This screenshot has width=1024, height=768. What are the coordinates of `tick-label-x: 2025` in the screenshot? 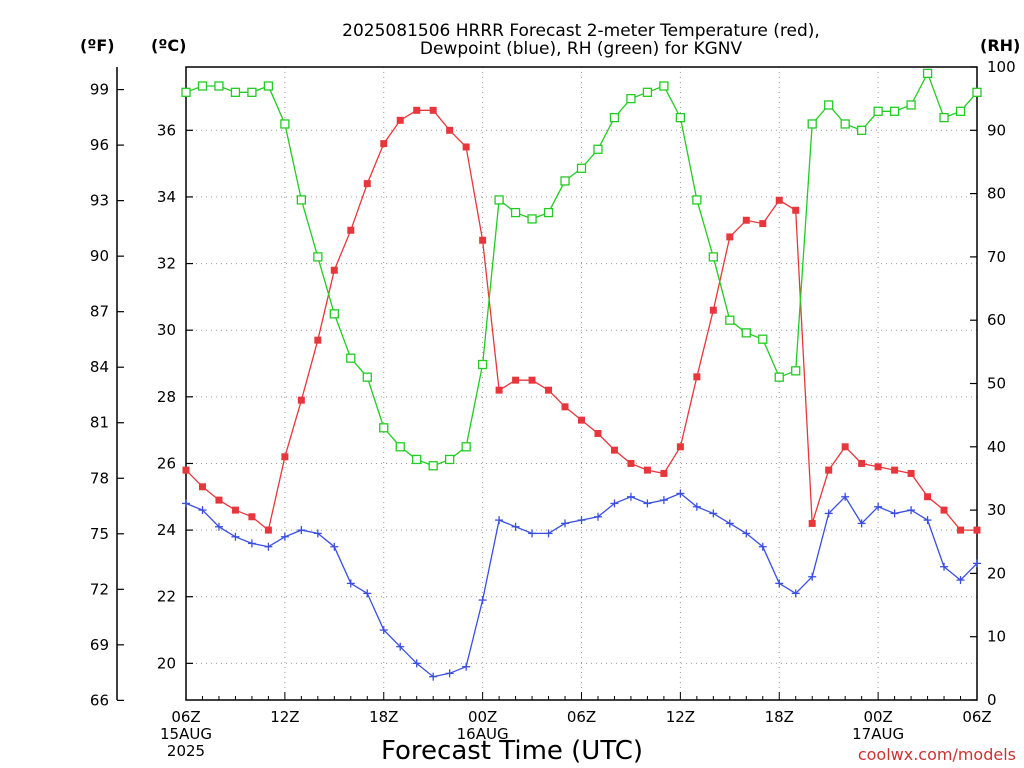 It's located at (186, 751).